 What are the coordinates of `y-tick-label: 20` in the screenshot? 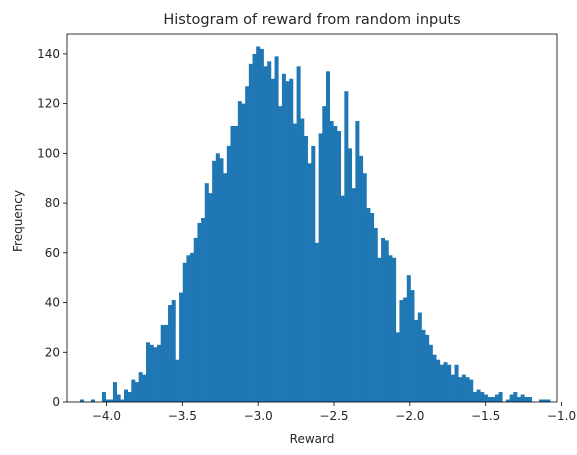 It's located at (52, 352).